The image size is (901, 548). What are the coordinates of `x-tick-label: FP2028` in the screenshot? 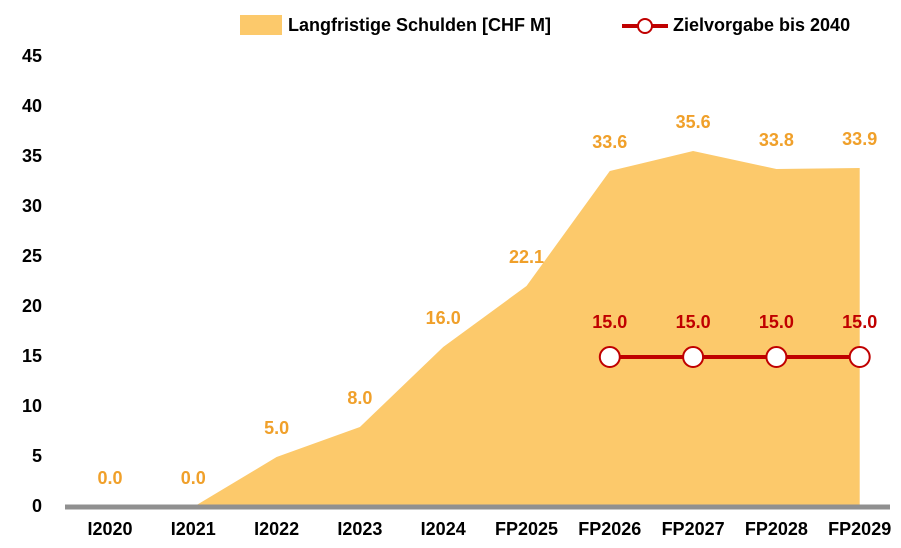 It's located at (776, 529).